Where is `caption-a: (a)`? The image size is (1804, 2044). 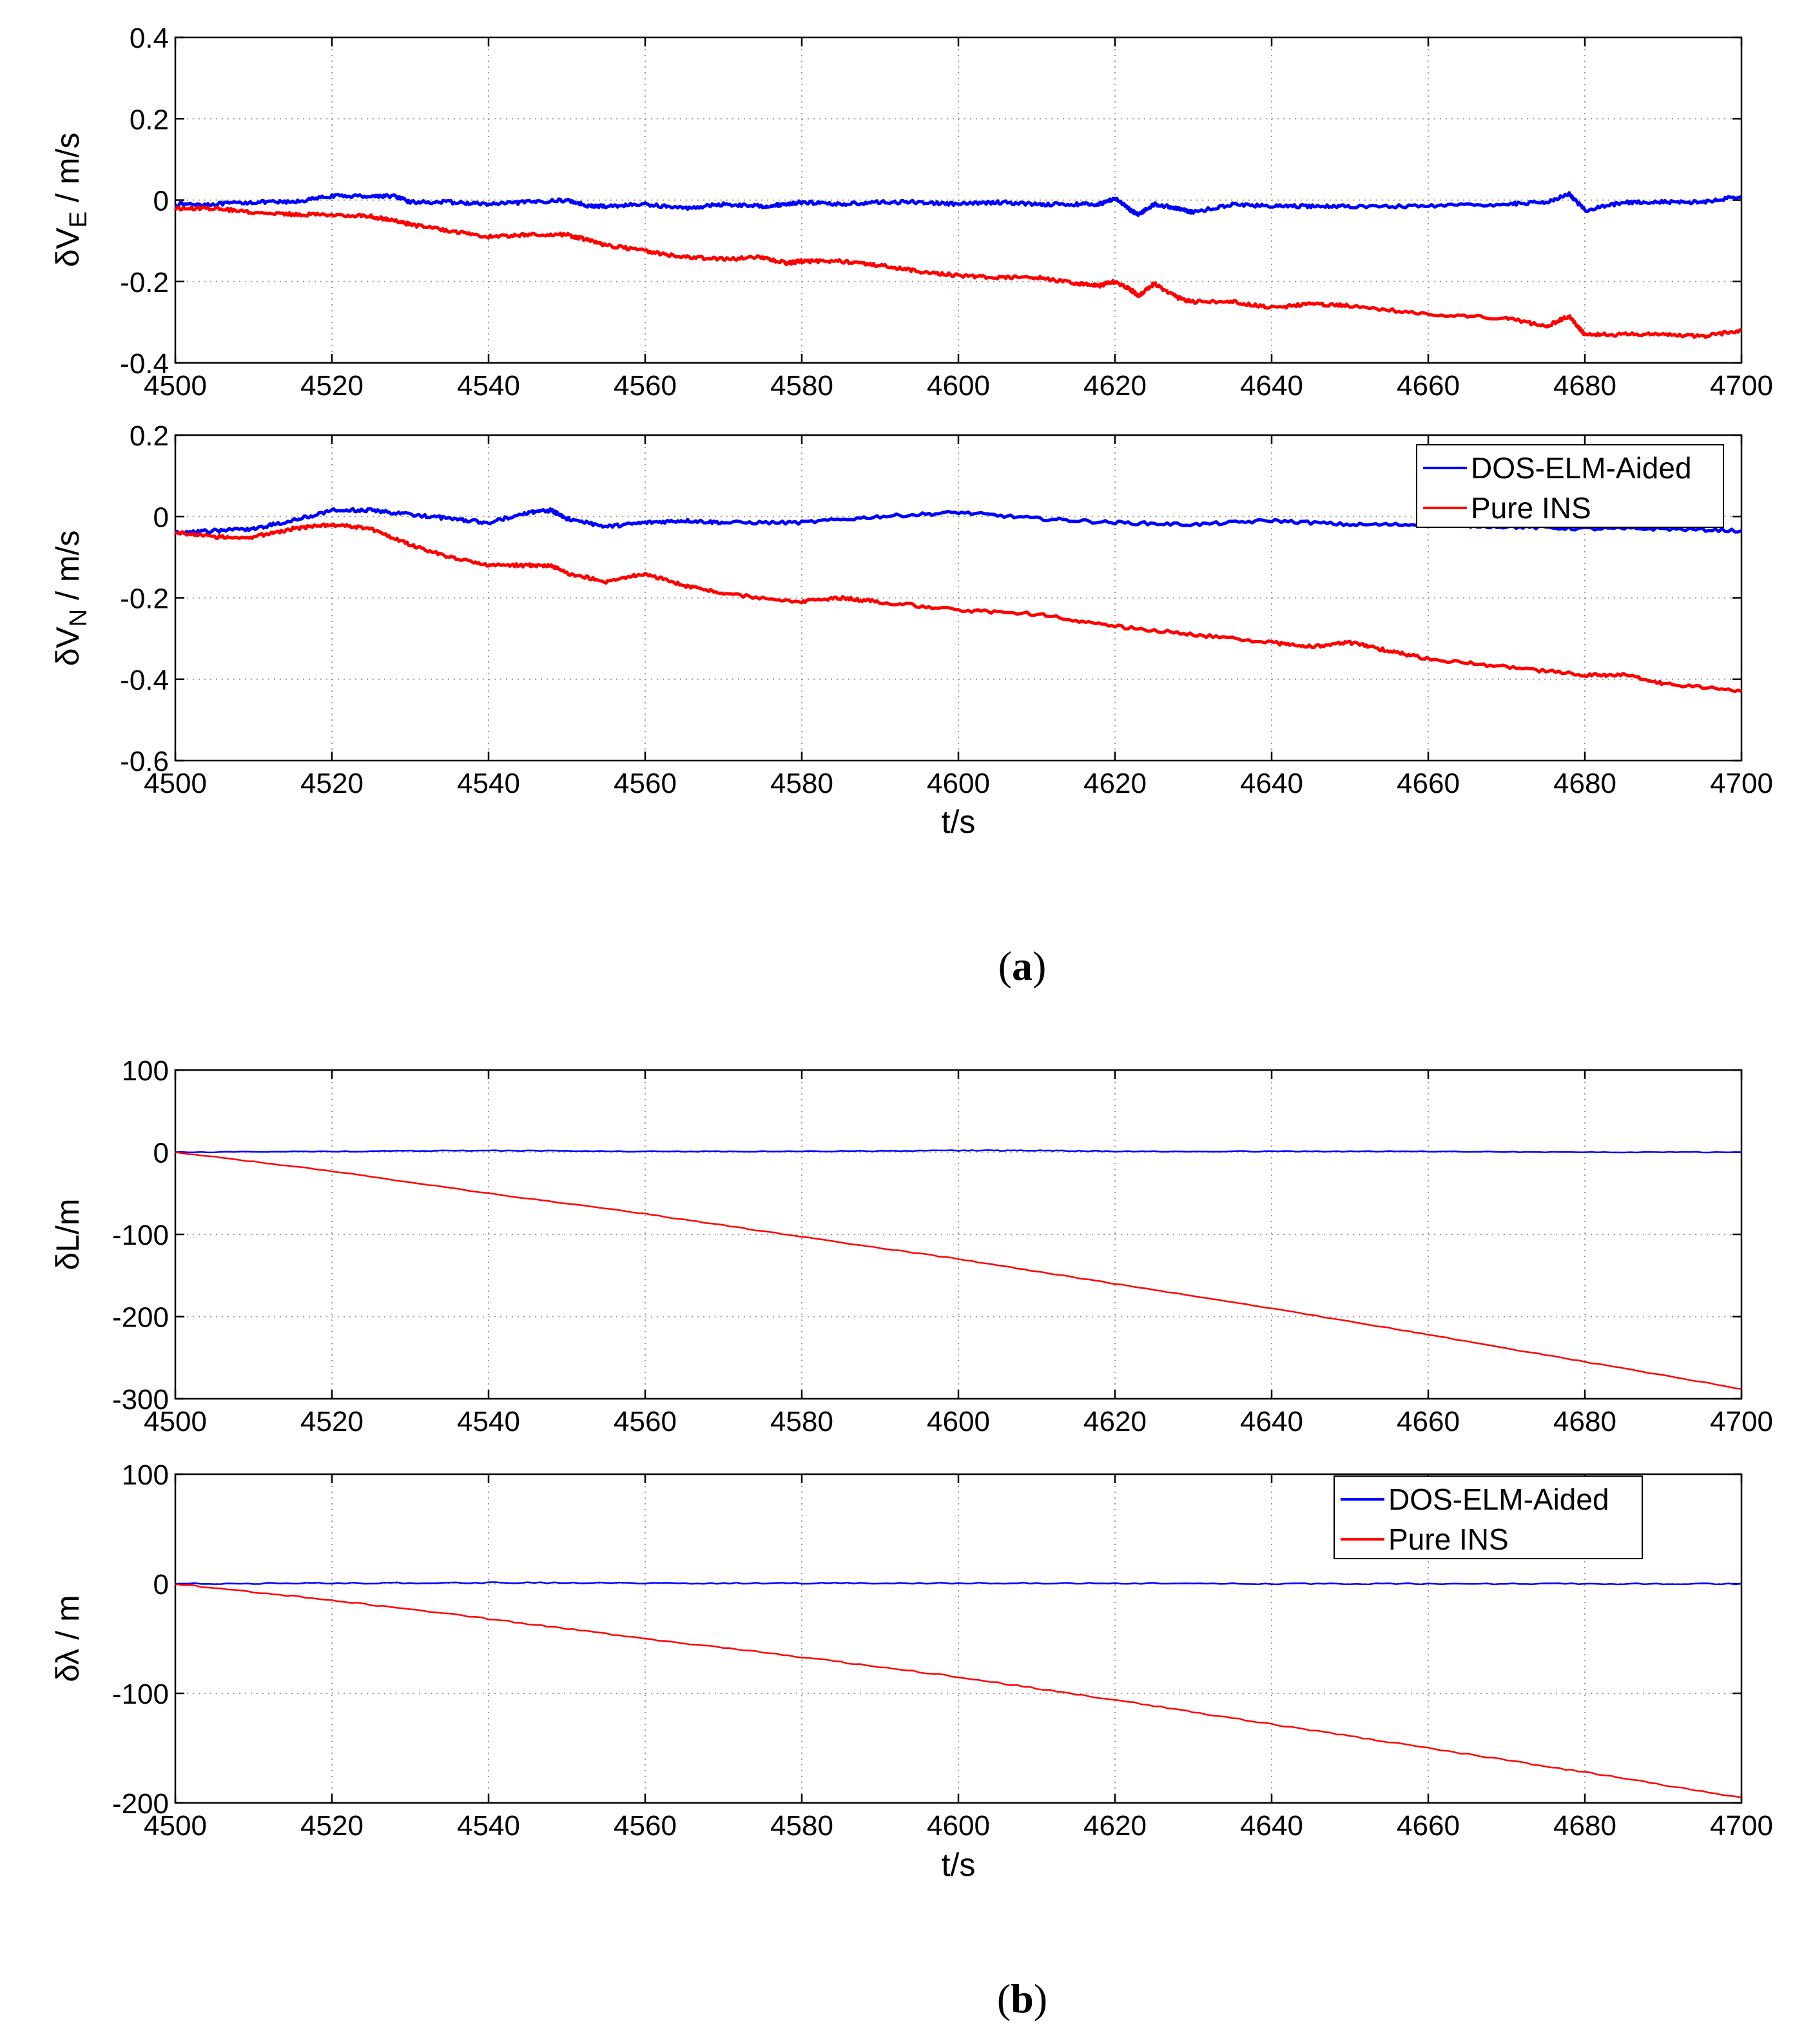
caption-a: (a) is located at coordinates (1022, 966).